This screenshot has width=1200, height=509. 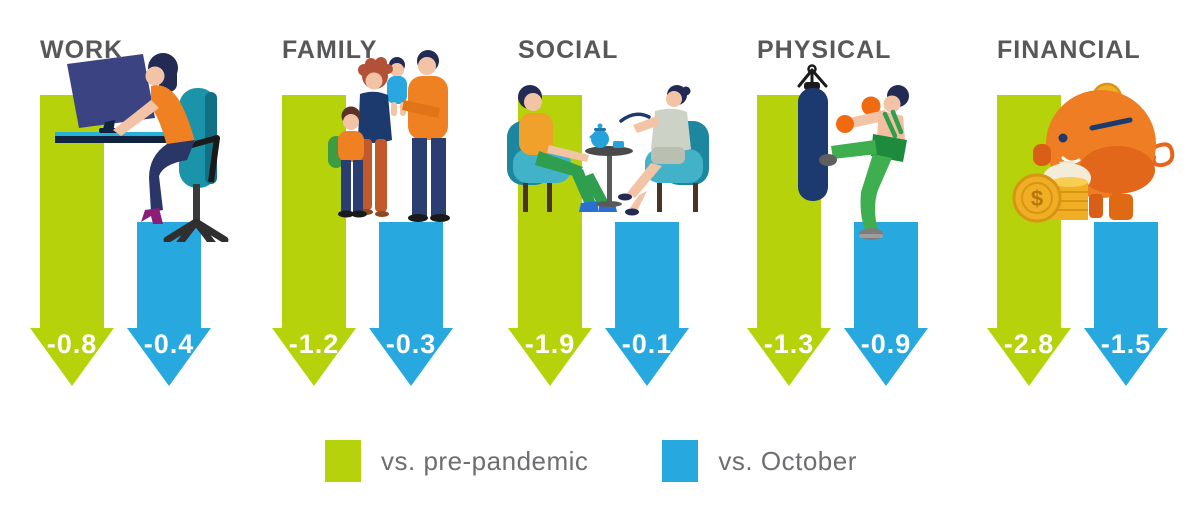 I want to click on arm, so click(x=136, y=118).